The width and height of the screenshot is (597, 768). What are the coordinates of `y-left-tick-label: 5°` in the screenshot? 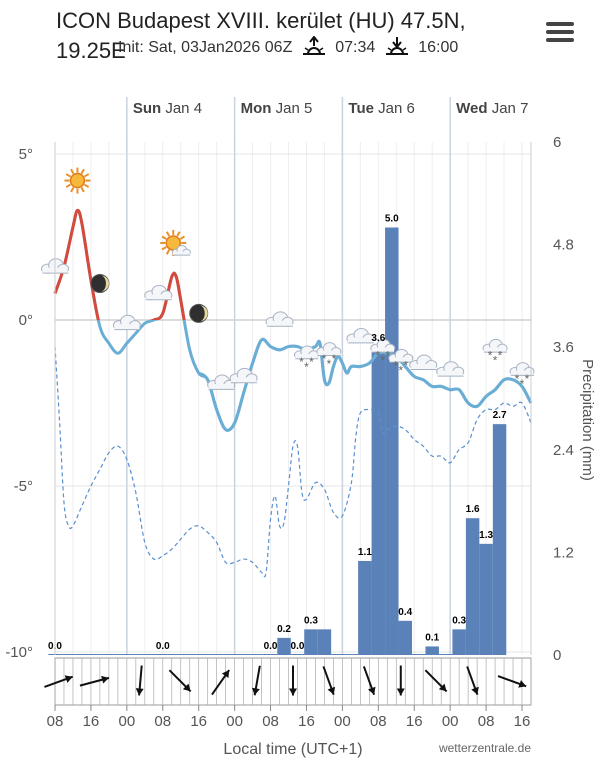 It's located at (26, 154).